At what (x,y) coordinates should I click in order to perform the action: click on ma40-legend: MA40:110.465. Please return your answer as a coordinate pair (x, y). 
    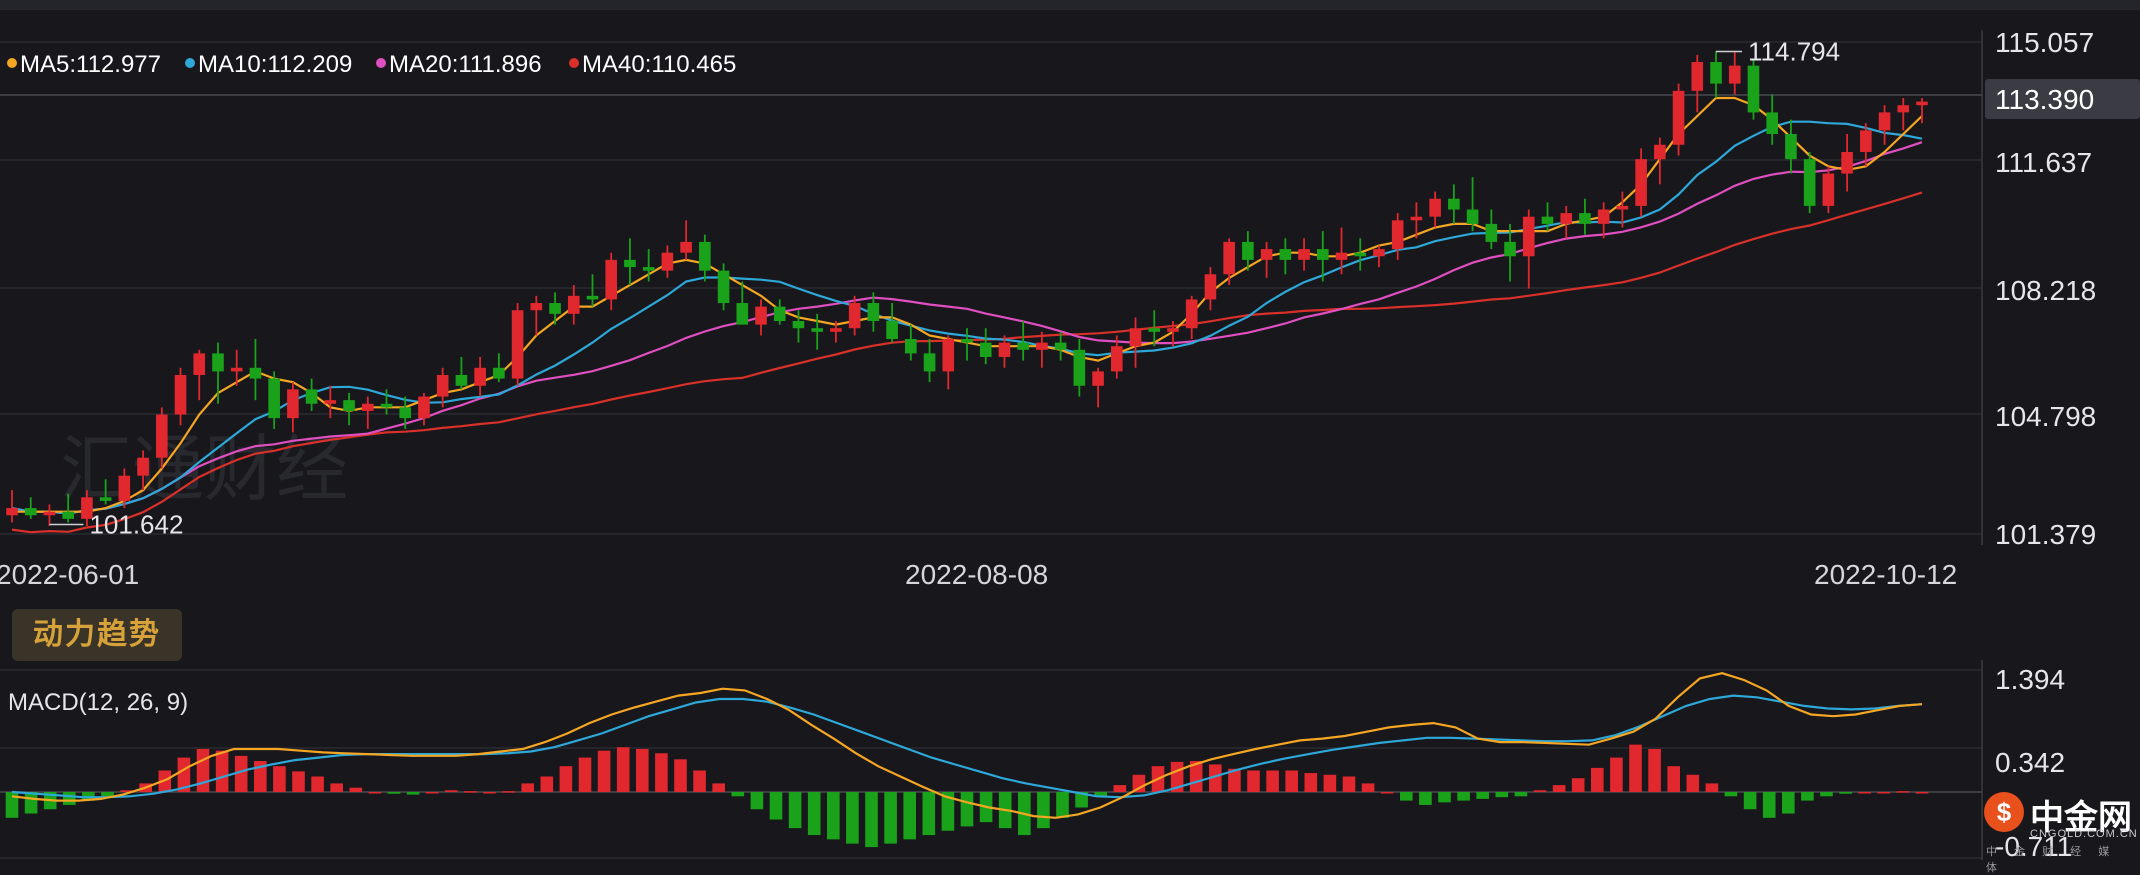
    Looking at the image, I should click on (659, 64).